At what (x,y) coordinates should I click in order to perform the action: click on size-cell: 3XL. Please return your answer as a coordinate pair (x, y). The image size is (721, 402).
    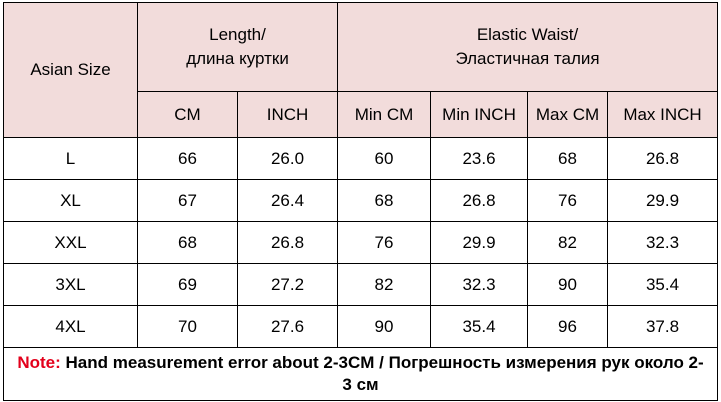
    Looking at the image, I should click on (70, 284).